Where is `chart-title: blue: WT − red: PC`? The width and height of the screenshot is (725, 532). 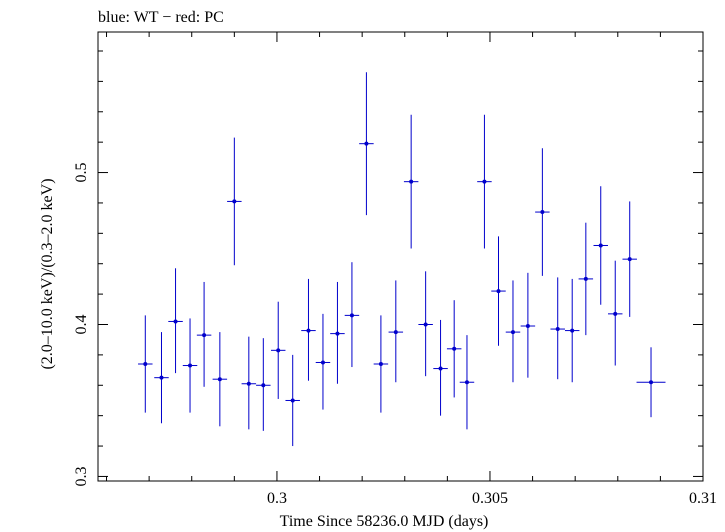 chart-title: blue: WT − red: PC is located at coordinates (161, 17).